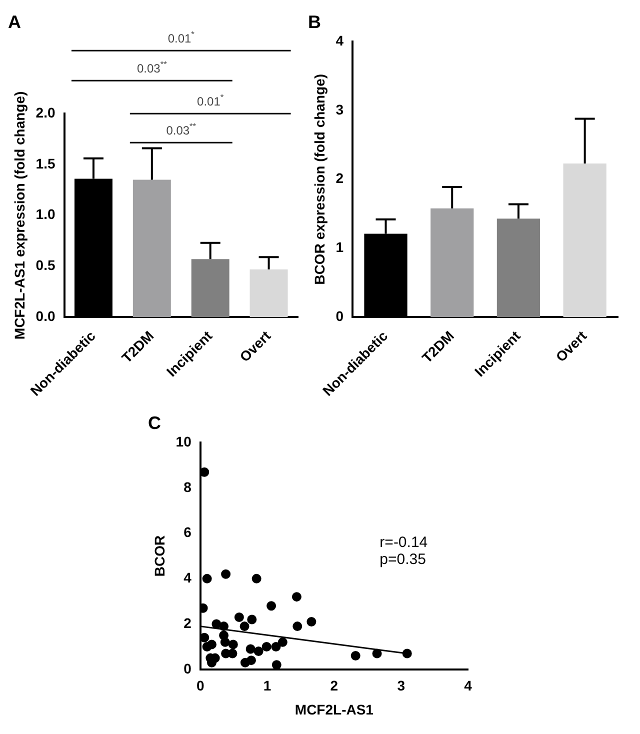 The height and width of the screenshot is (734, 640). I want to click on y-tick-label: 1.0, so click(46, 214).